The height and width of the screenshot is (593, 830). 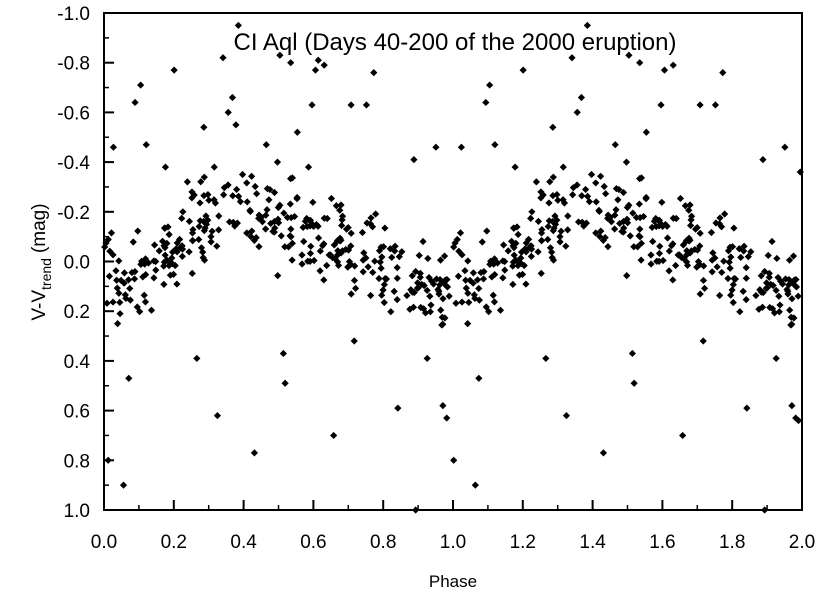 I want to click on x-tick-label: 1.4, so click(x=592, y=542).